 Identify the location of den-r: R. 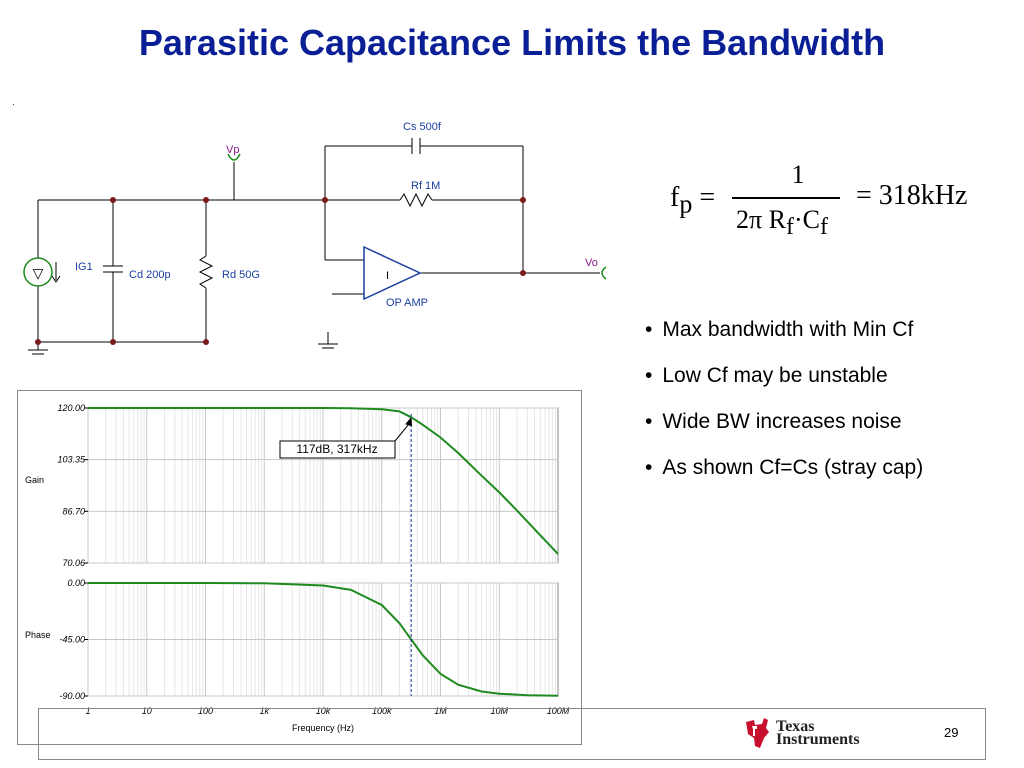
(777, 219).